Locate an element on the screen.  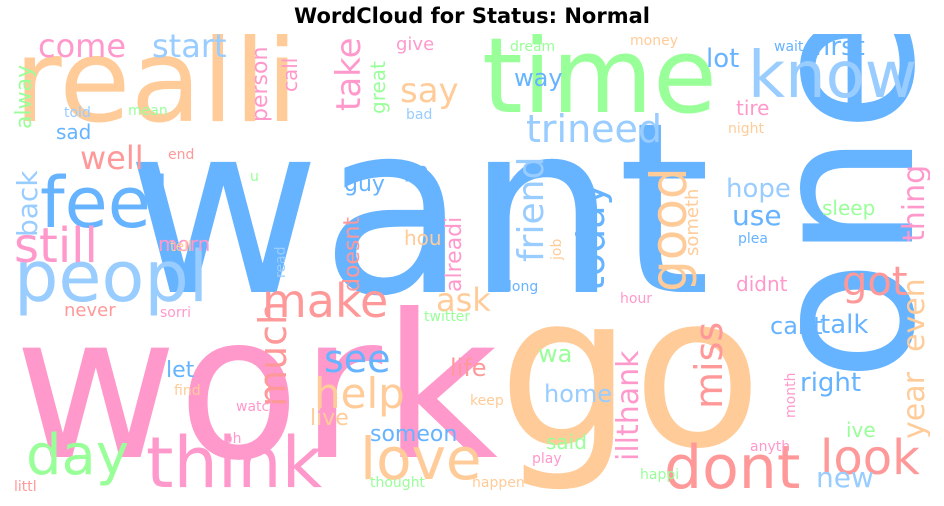
word-night: night is located at coordinates (746, 129).